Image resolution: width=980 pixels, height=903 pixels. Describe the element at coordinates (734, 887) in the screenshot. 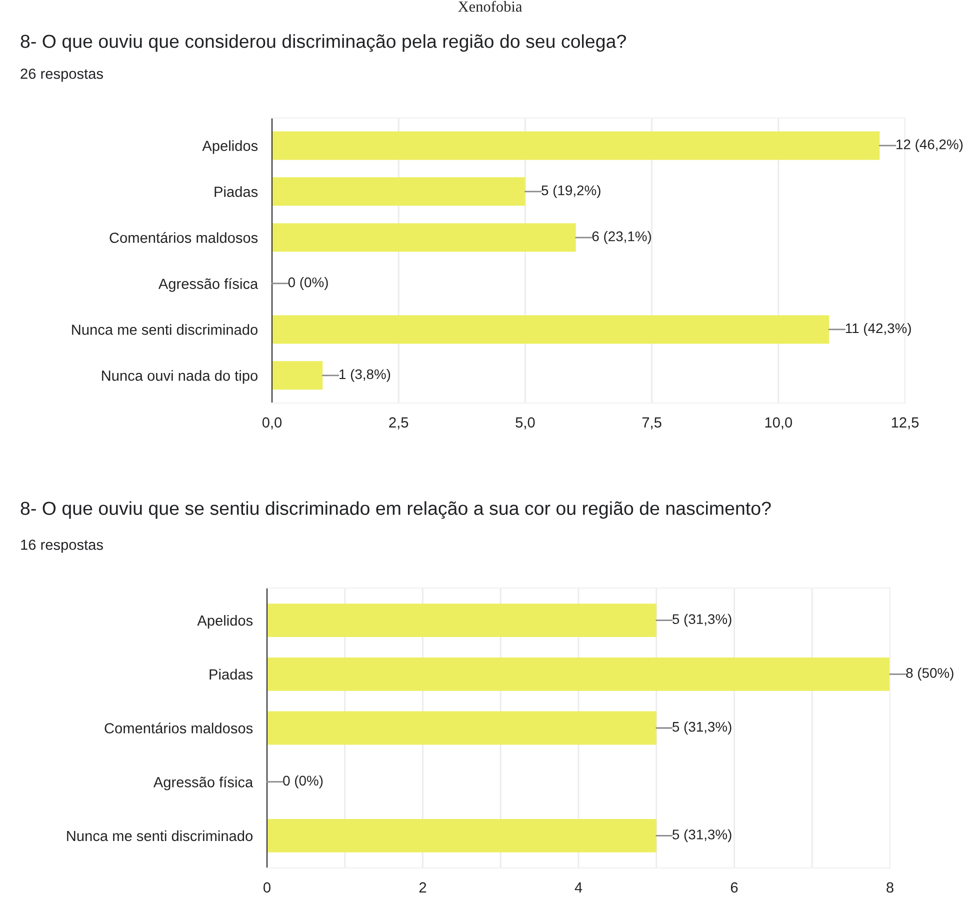

I see `x-tick-label: 6` at that location.